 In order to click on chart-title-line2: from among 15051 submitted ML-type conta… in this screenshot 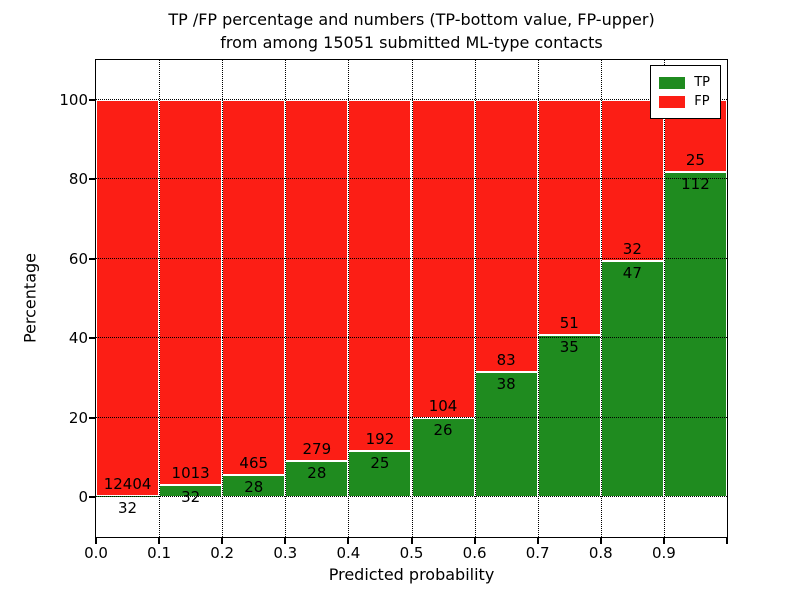, I will do `click(411, 42)`.